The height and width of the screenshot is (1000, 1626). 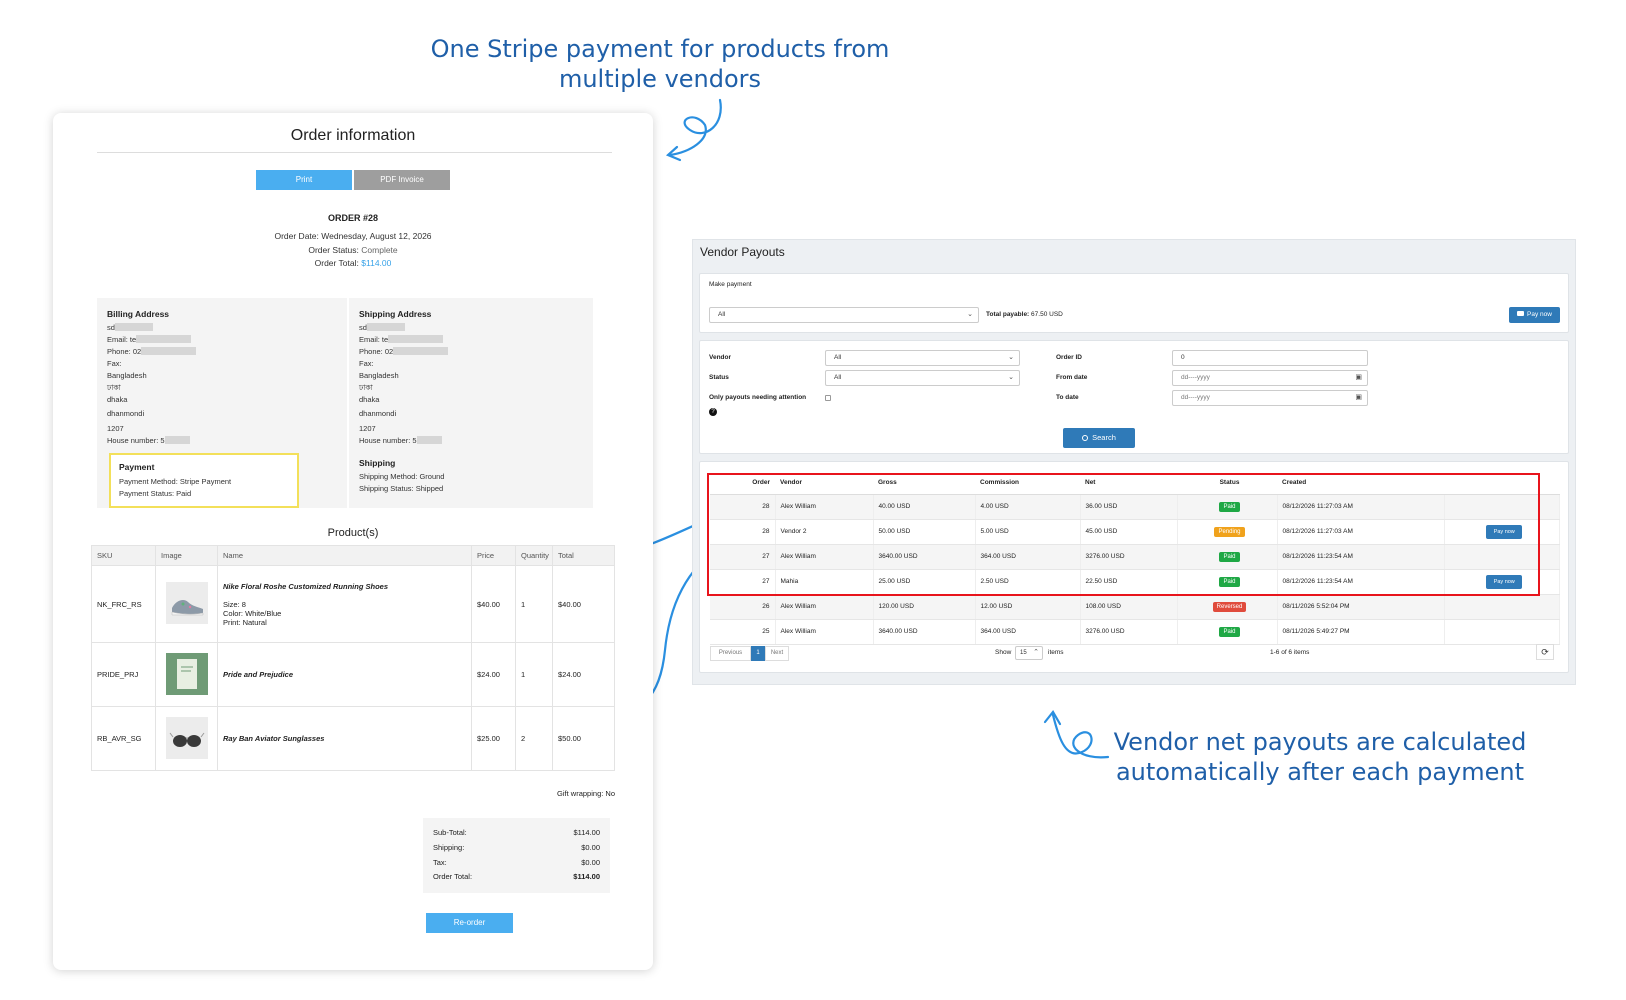 I want to click on refresh-icon: ⟳, so click(x=1545, y=652).